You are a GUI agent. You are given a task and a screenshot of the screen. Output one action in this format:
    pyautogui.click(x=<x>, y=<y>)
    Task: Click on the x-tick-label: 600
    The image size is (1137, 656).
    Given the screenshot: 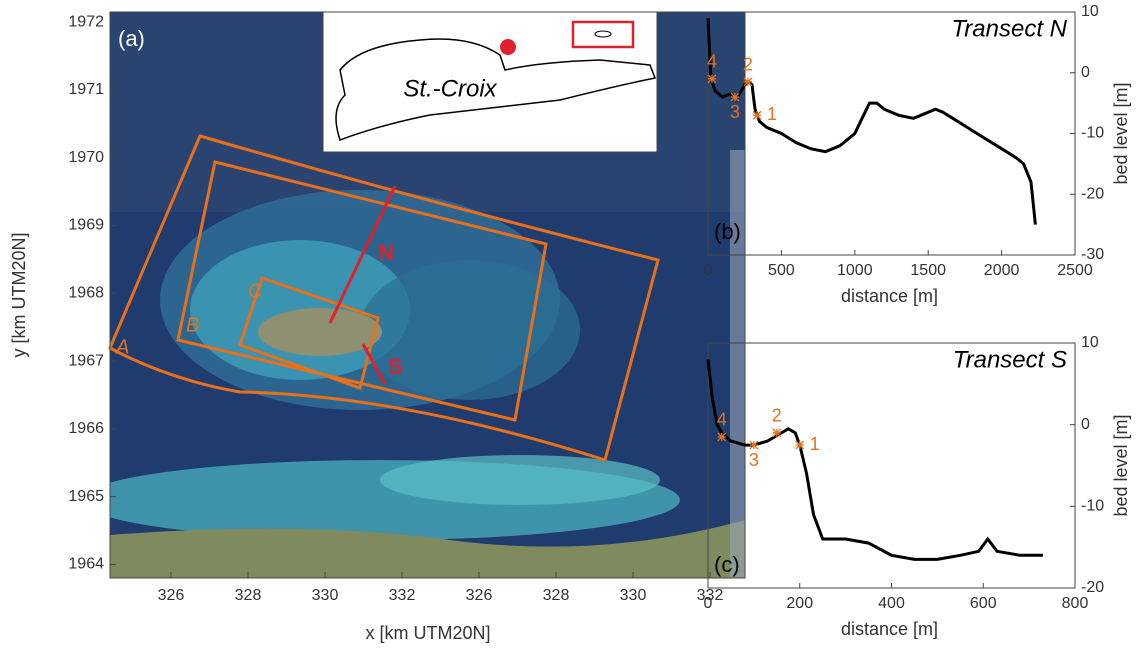 What is the action you would take?
    pyautogui.click(x=983, y=603)
    